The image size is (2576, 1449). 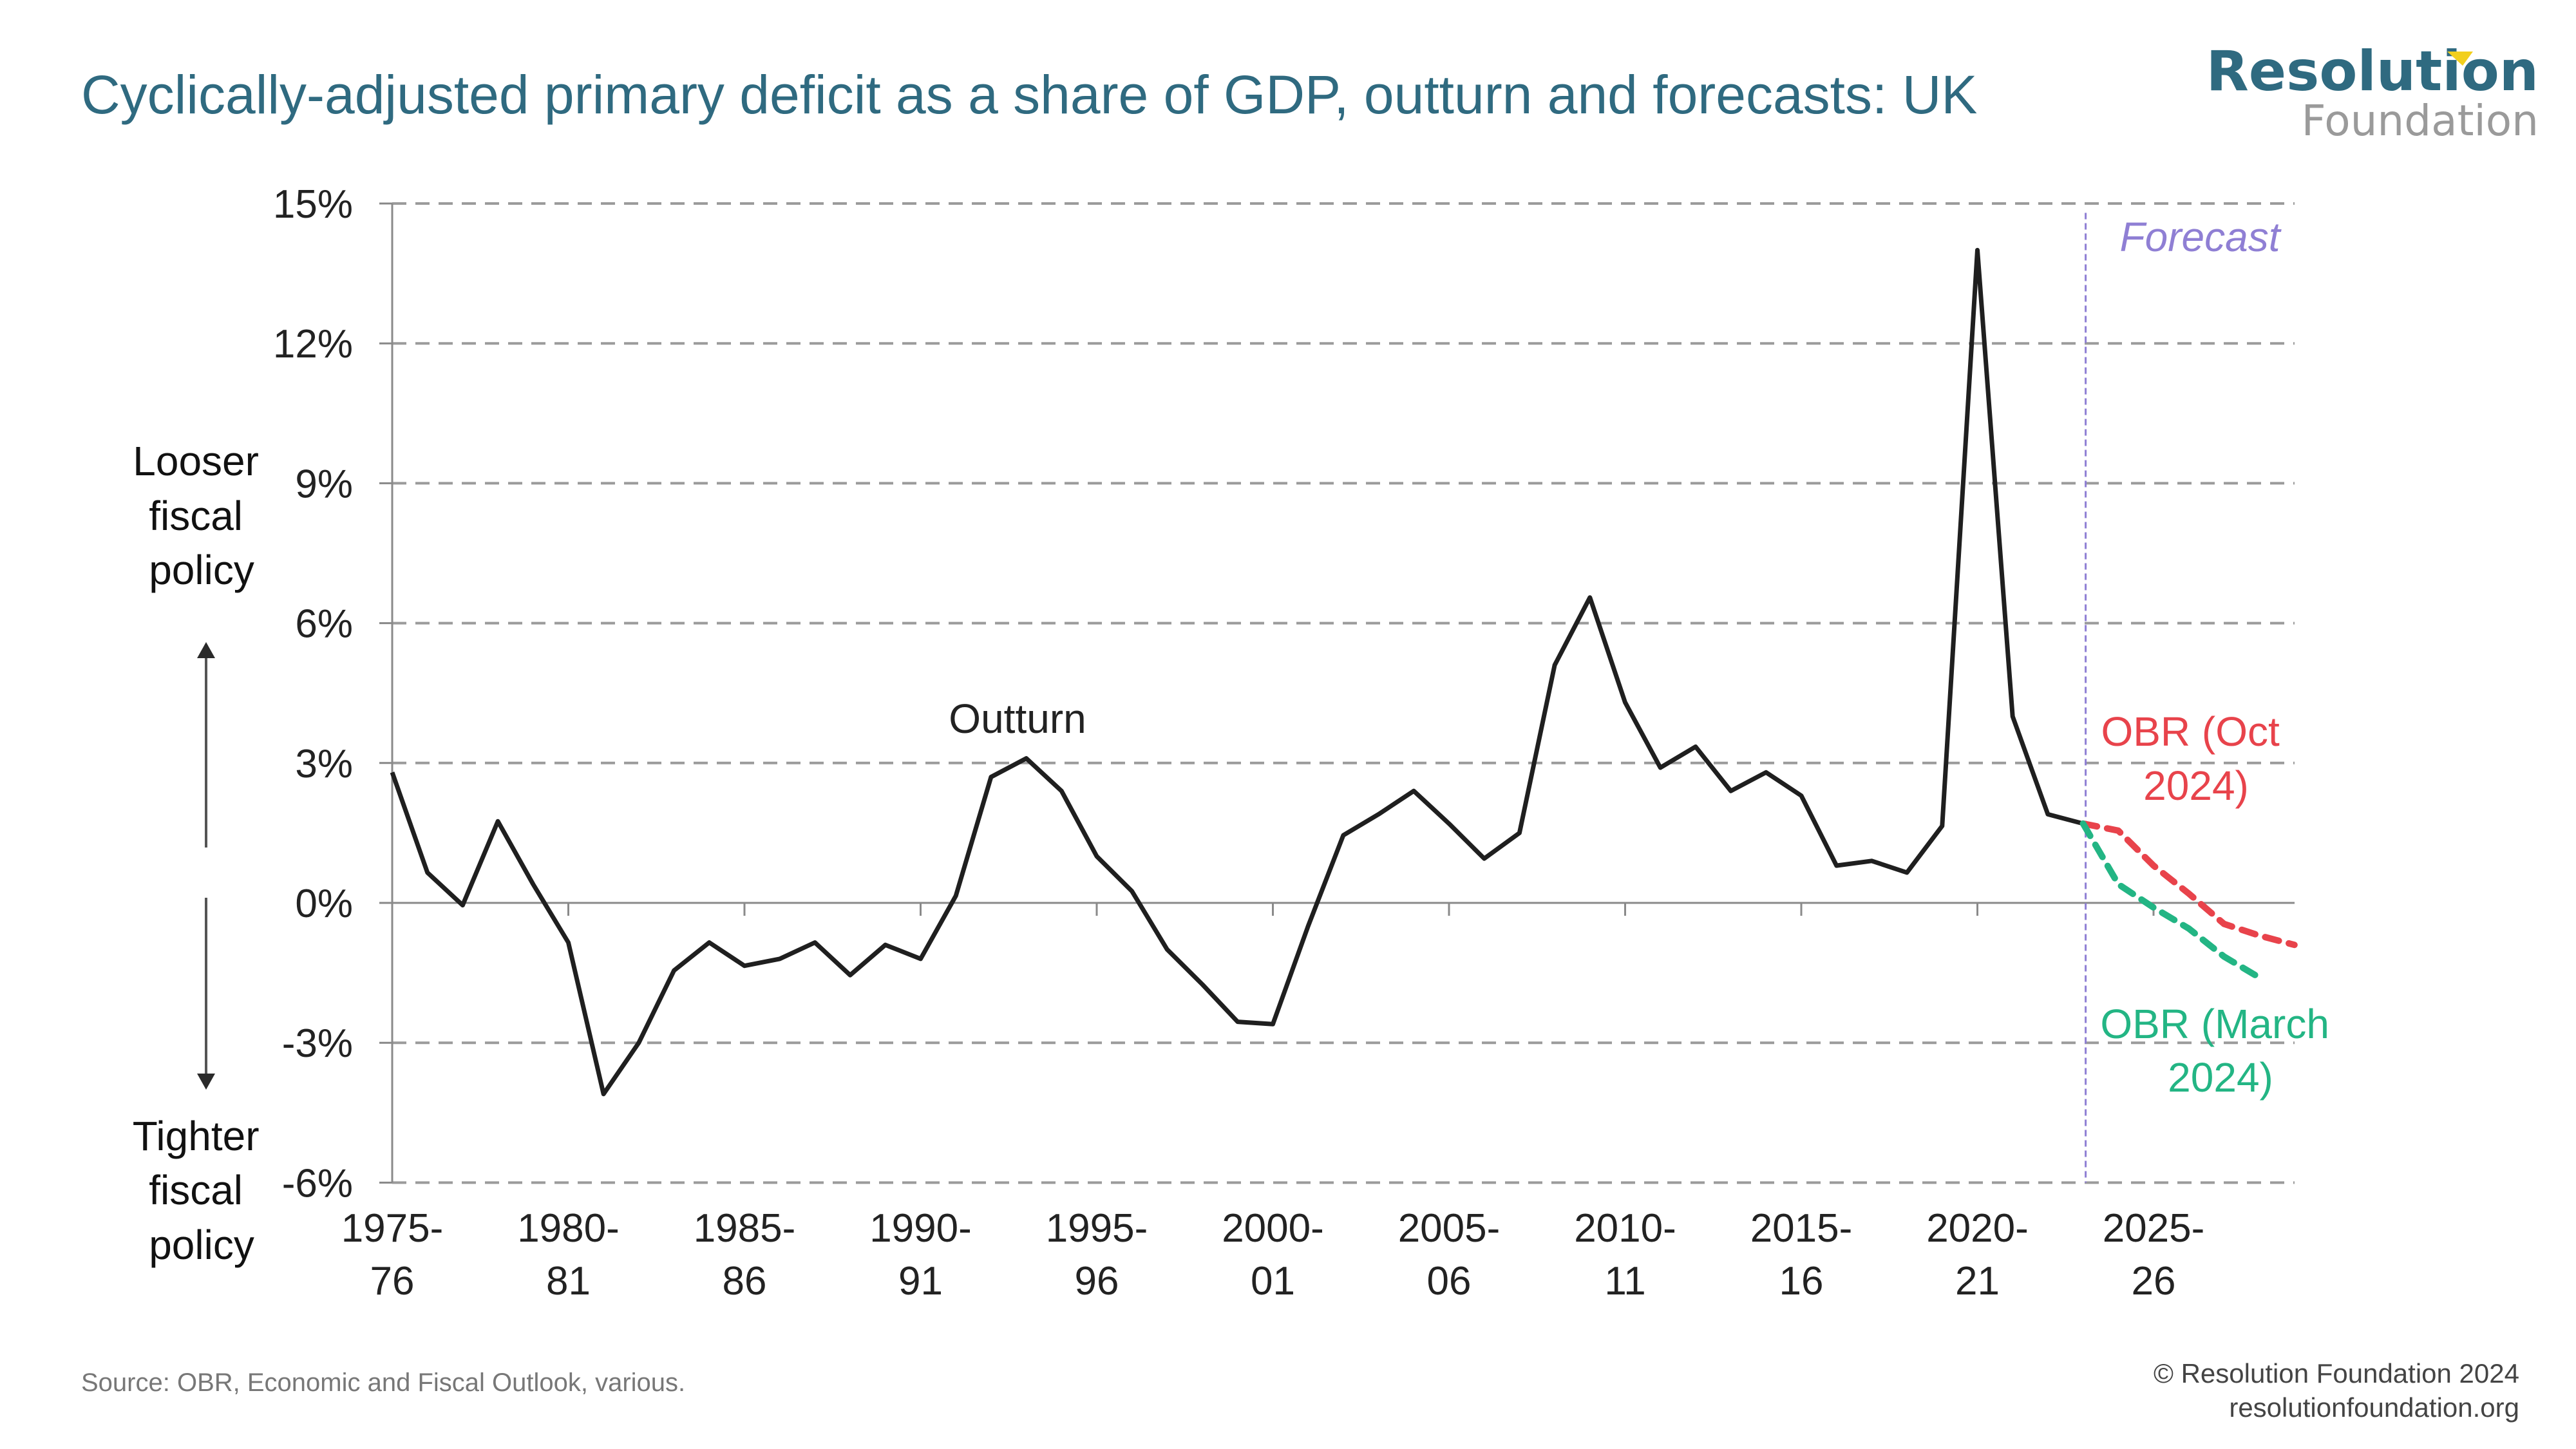 What do you see at coordinates (1449, 1254) in the screenshot?
I see `x-tick-label: 2005- 06` at bounding box center [1449, 1254].